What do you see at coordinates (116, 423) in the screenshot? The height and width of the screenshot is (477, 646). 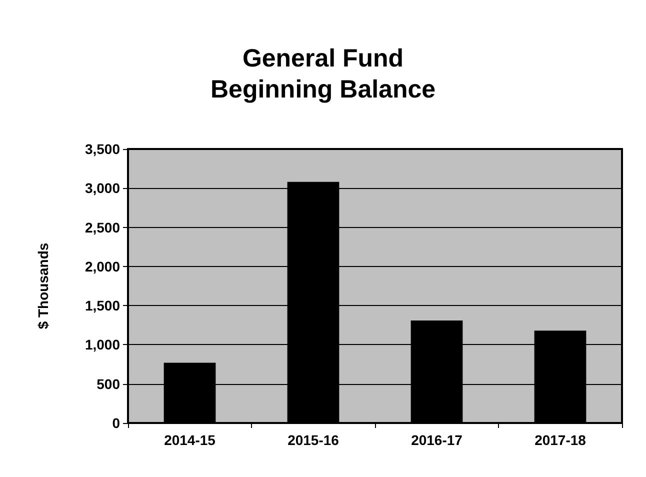 I see `y-tick-label: 0` at bounding box center [116, 423].